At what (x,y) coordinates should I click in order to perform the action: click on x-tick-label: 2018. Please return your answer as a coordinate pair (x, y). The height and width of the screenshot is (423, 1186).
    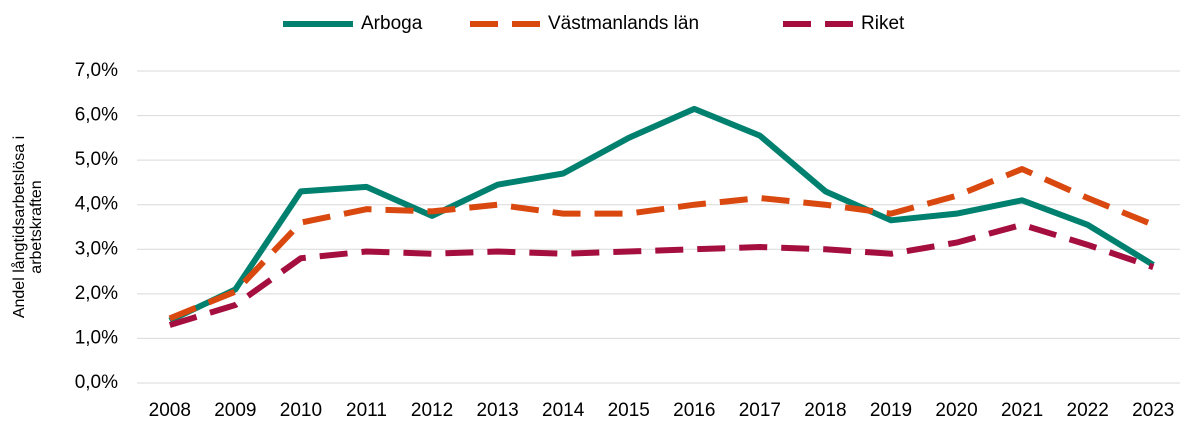
    Looking at the image, I should click on (825, 410).